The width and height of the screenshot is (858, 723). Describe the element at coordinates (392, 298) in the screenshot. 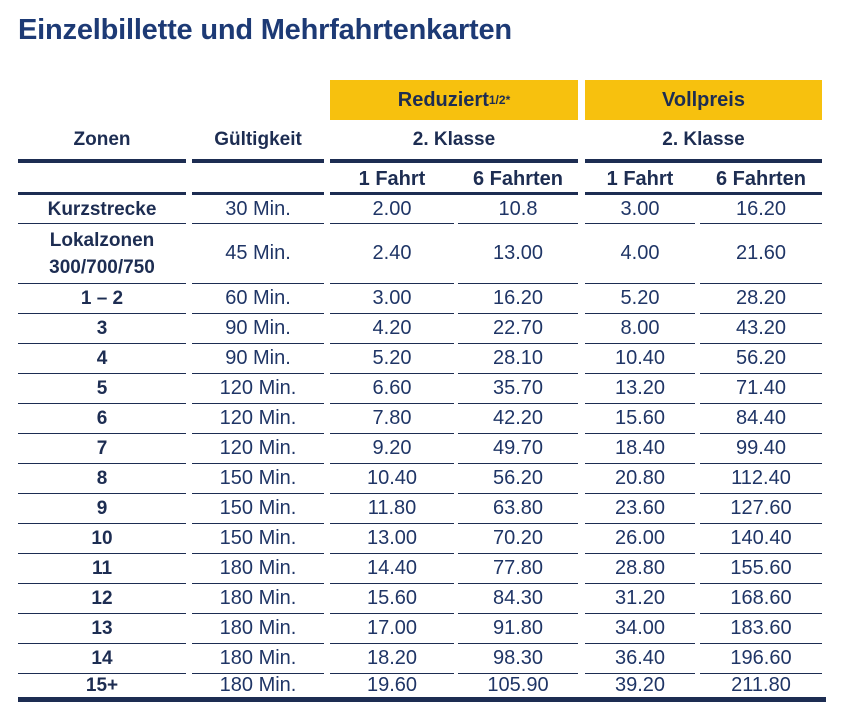

I see `reduced-single-fare: 3.00` at that location.